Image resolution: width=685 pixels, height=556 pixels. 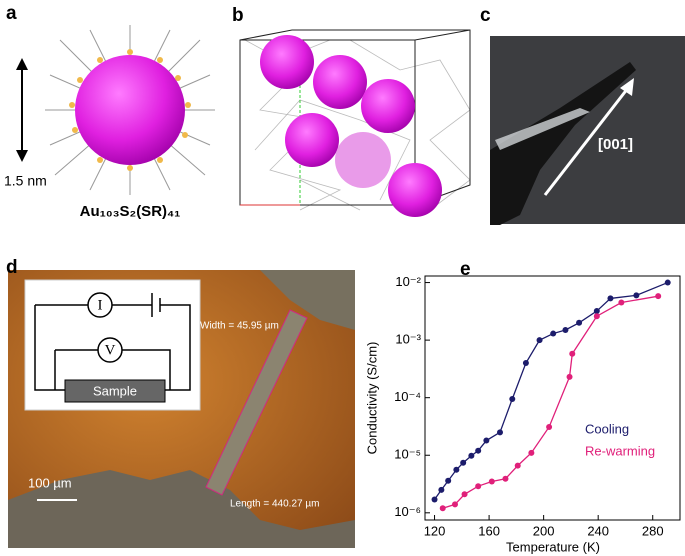 I want to click on scale-label: 100 µm, so click(x=50, y=482).